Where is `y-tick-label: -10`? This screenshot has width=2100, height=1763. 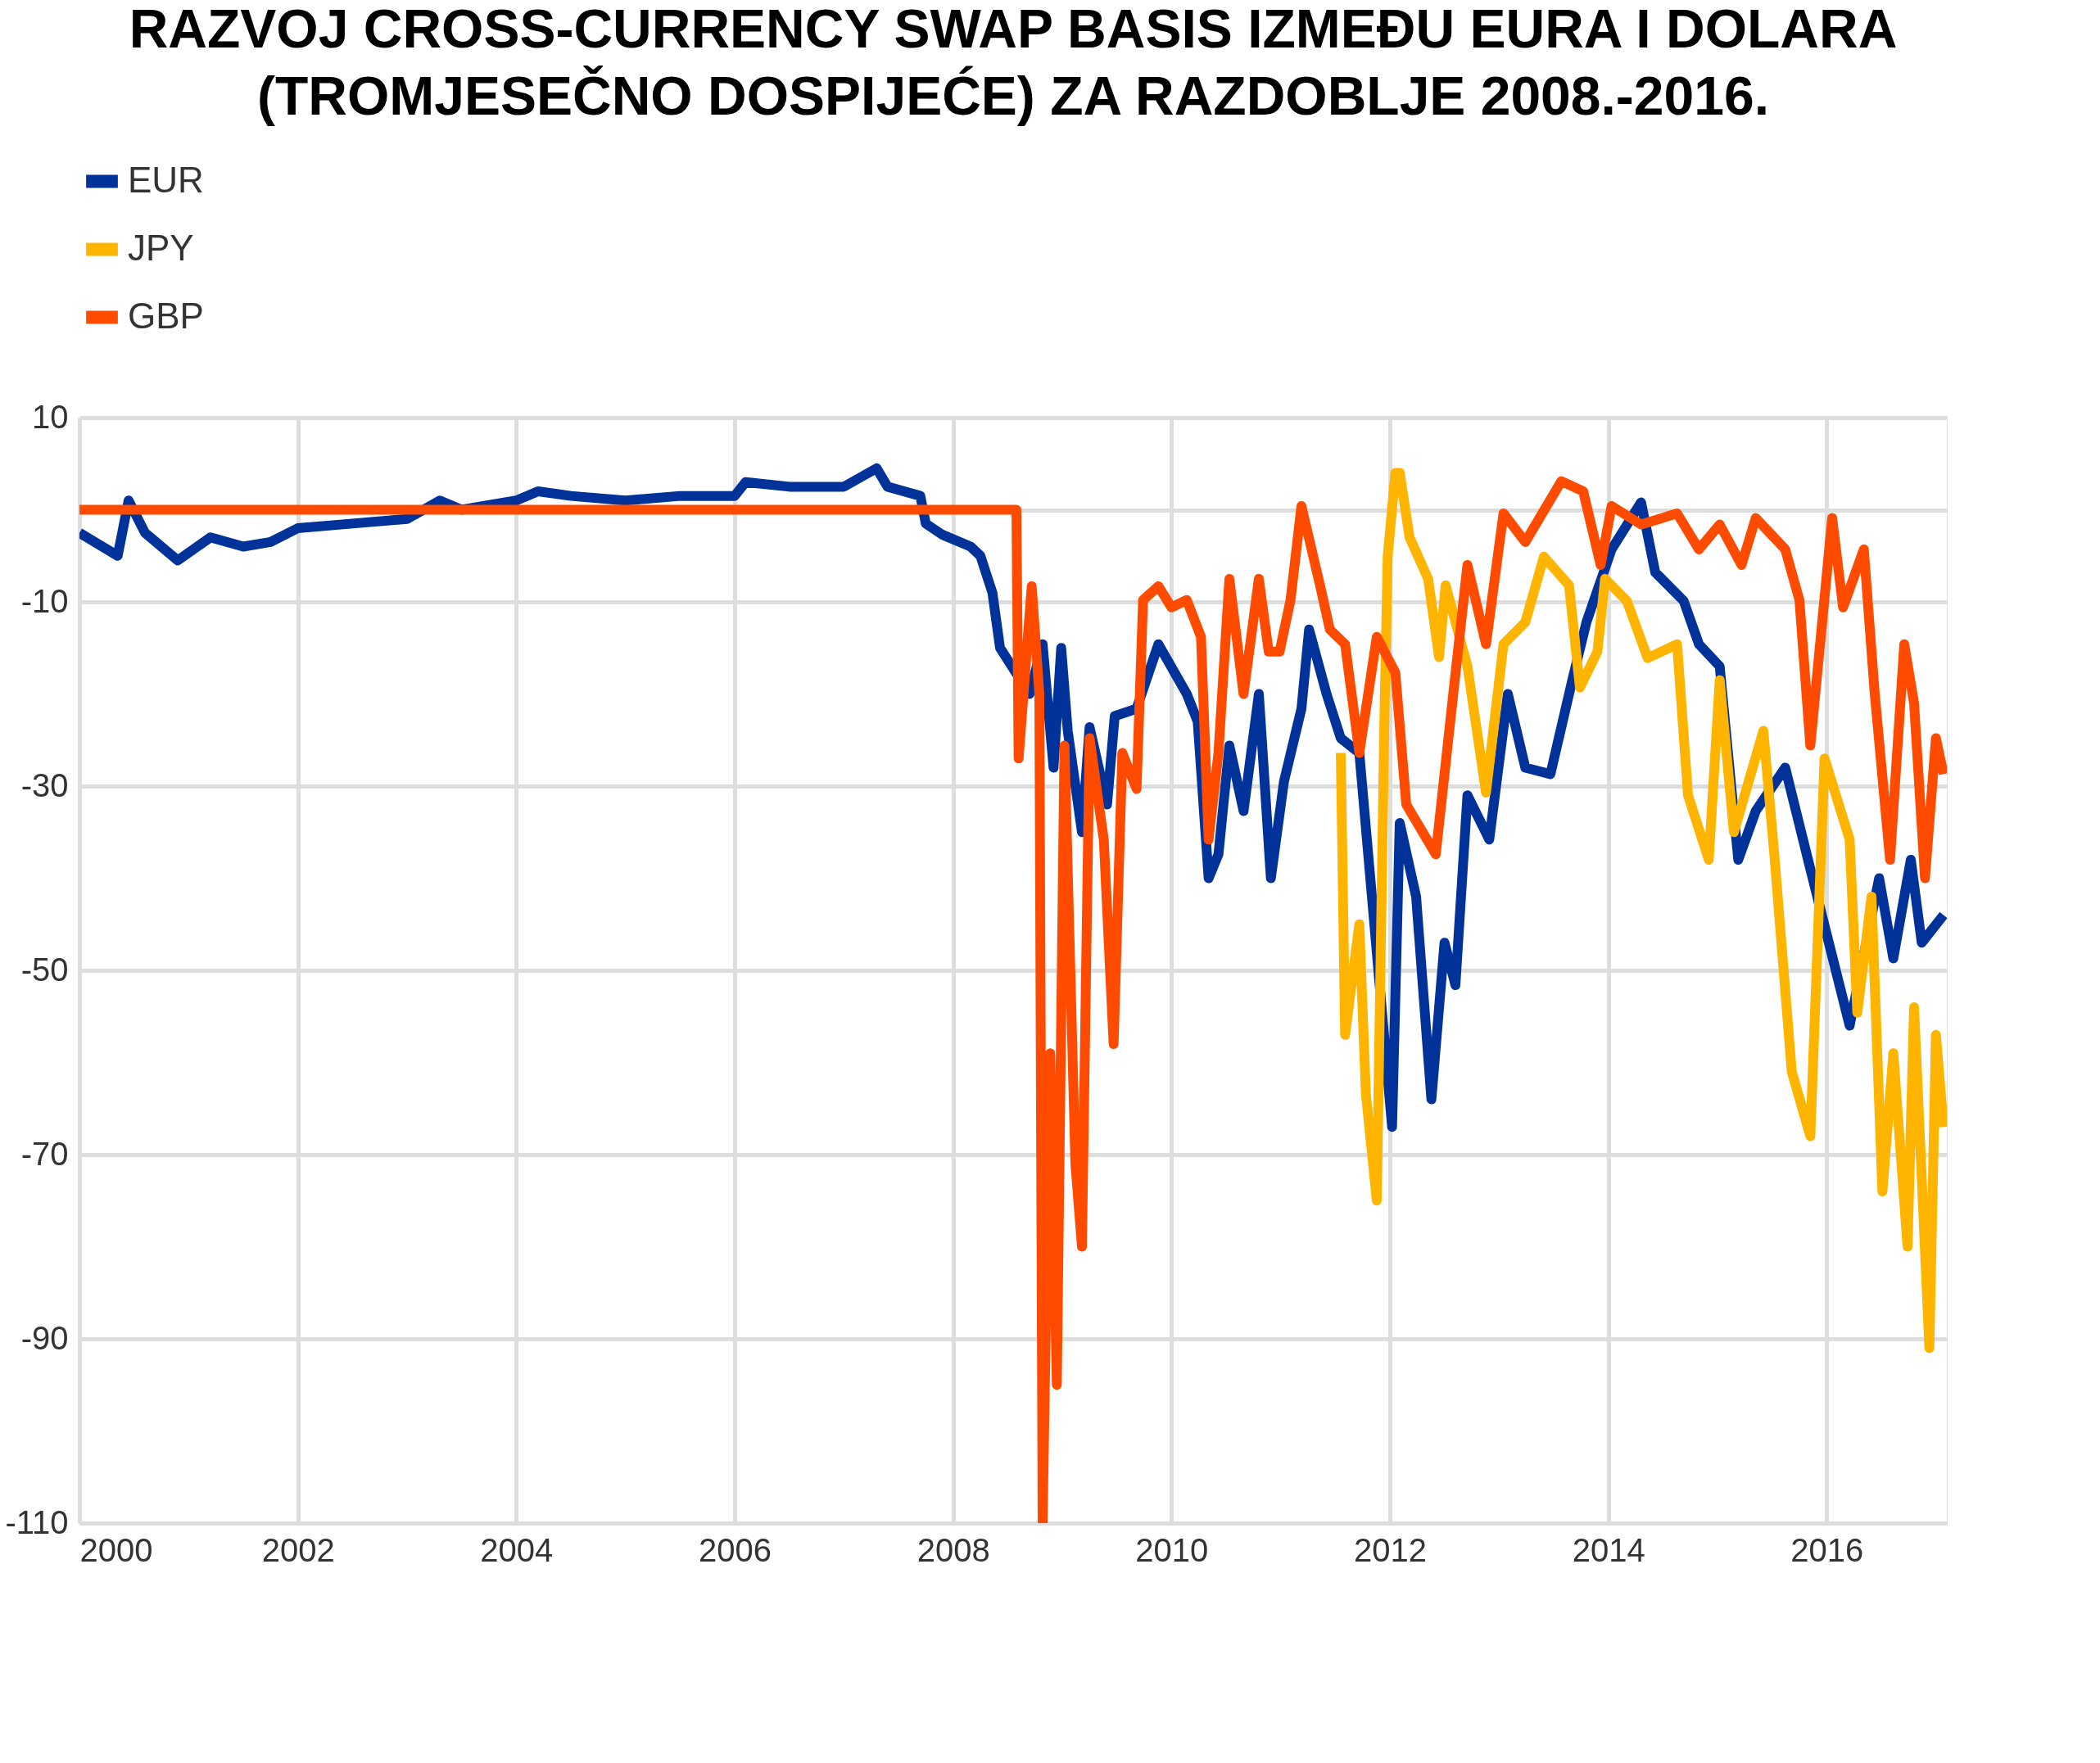 y-tick-label: -10 is located at coordinates (44, 600).